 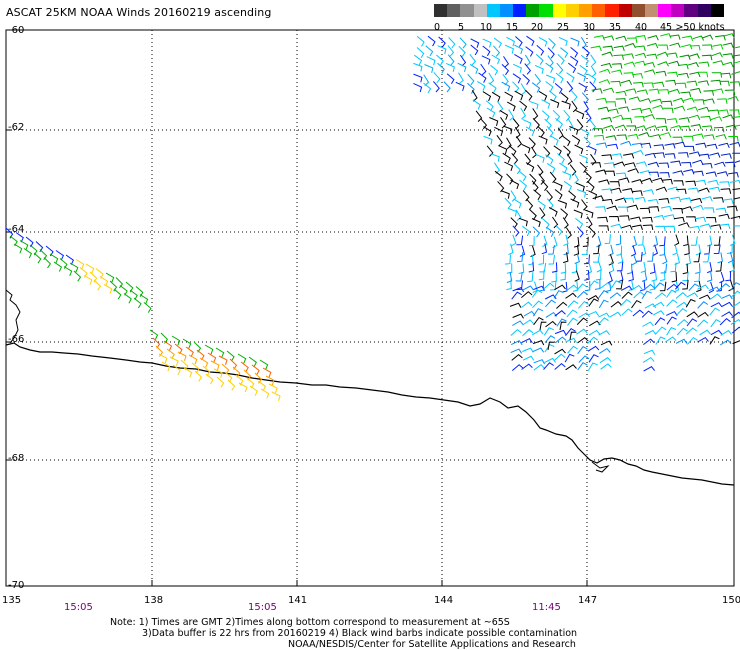 I want to click on legend-label: 15, so click(x=512, y=27).